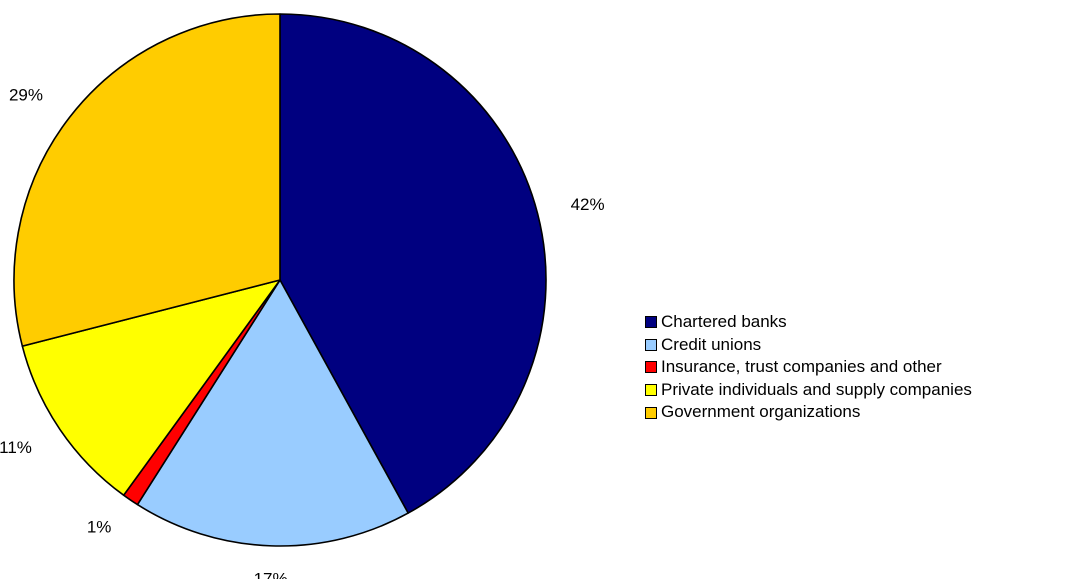 Image resolution: width=1085 pixels, height=579 pixels. I want to click on pie-label-government-organizations: 29%, so click(26, 95).